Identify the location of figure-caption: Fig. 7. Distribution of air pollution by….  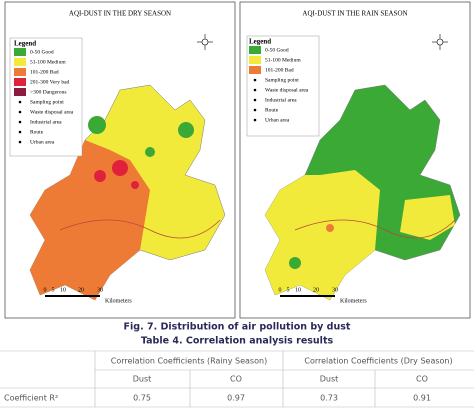
(237, 327).